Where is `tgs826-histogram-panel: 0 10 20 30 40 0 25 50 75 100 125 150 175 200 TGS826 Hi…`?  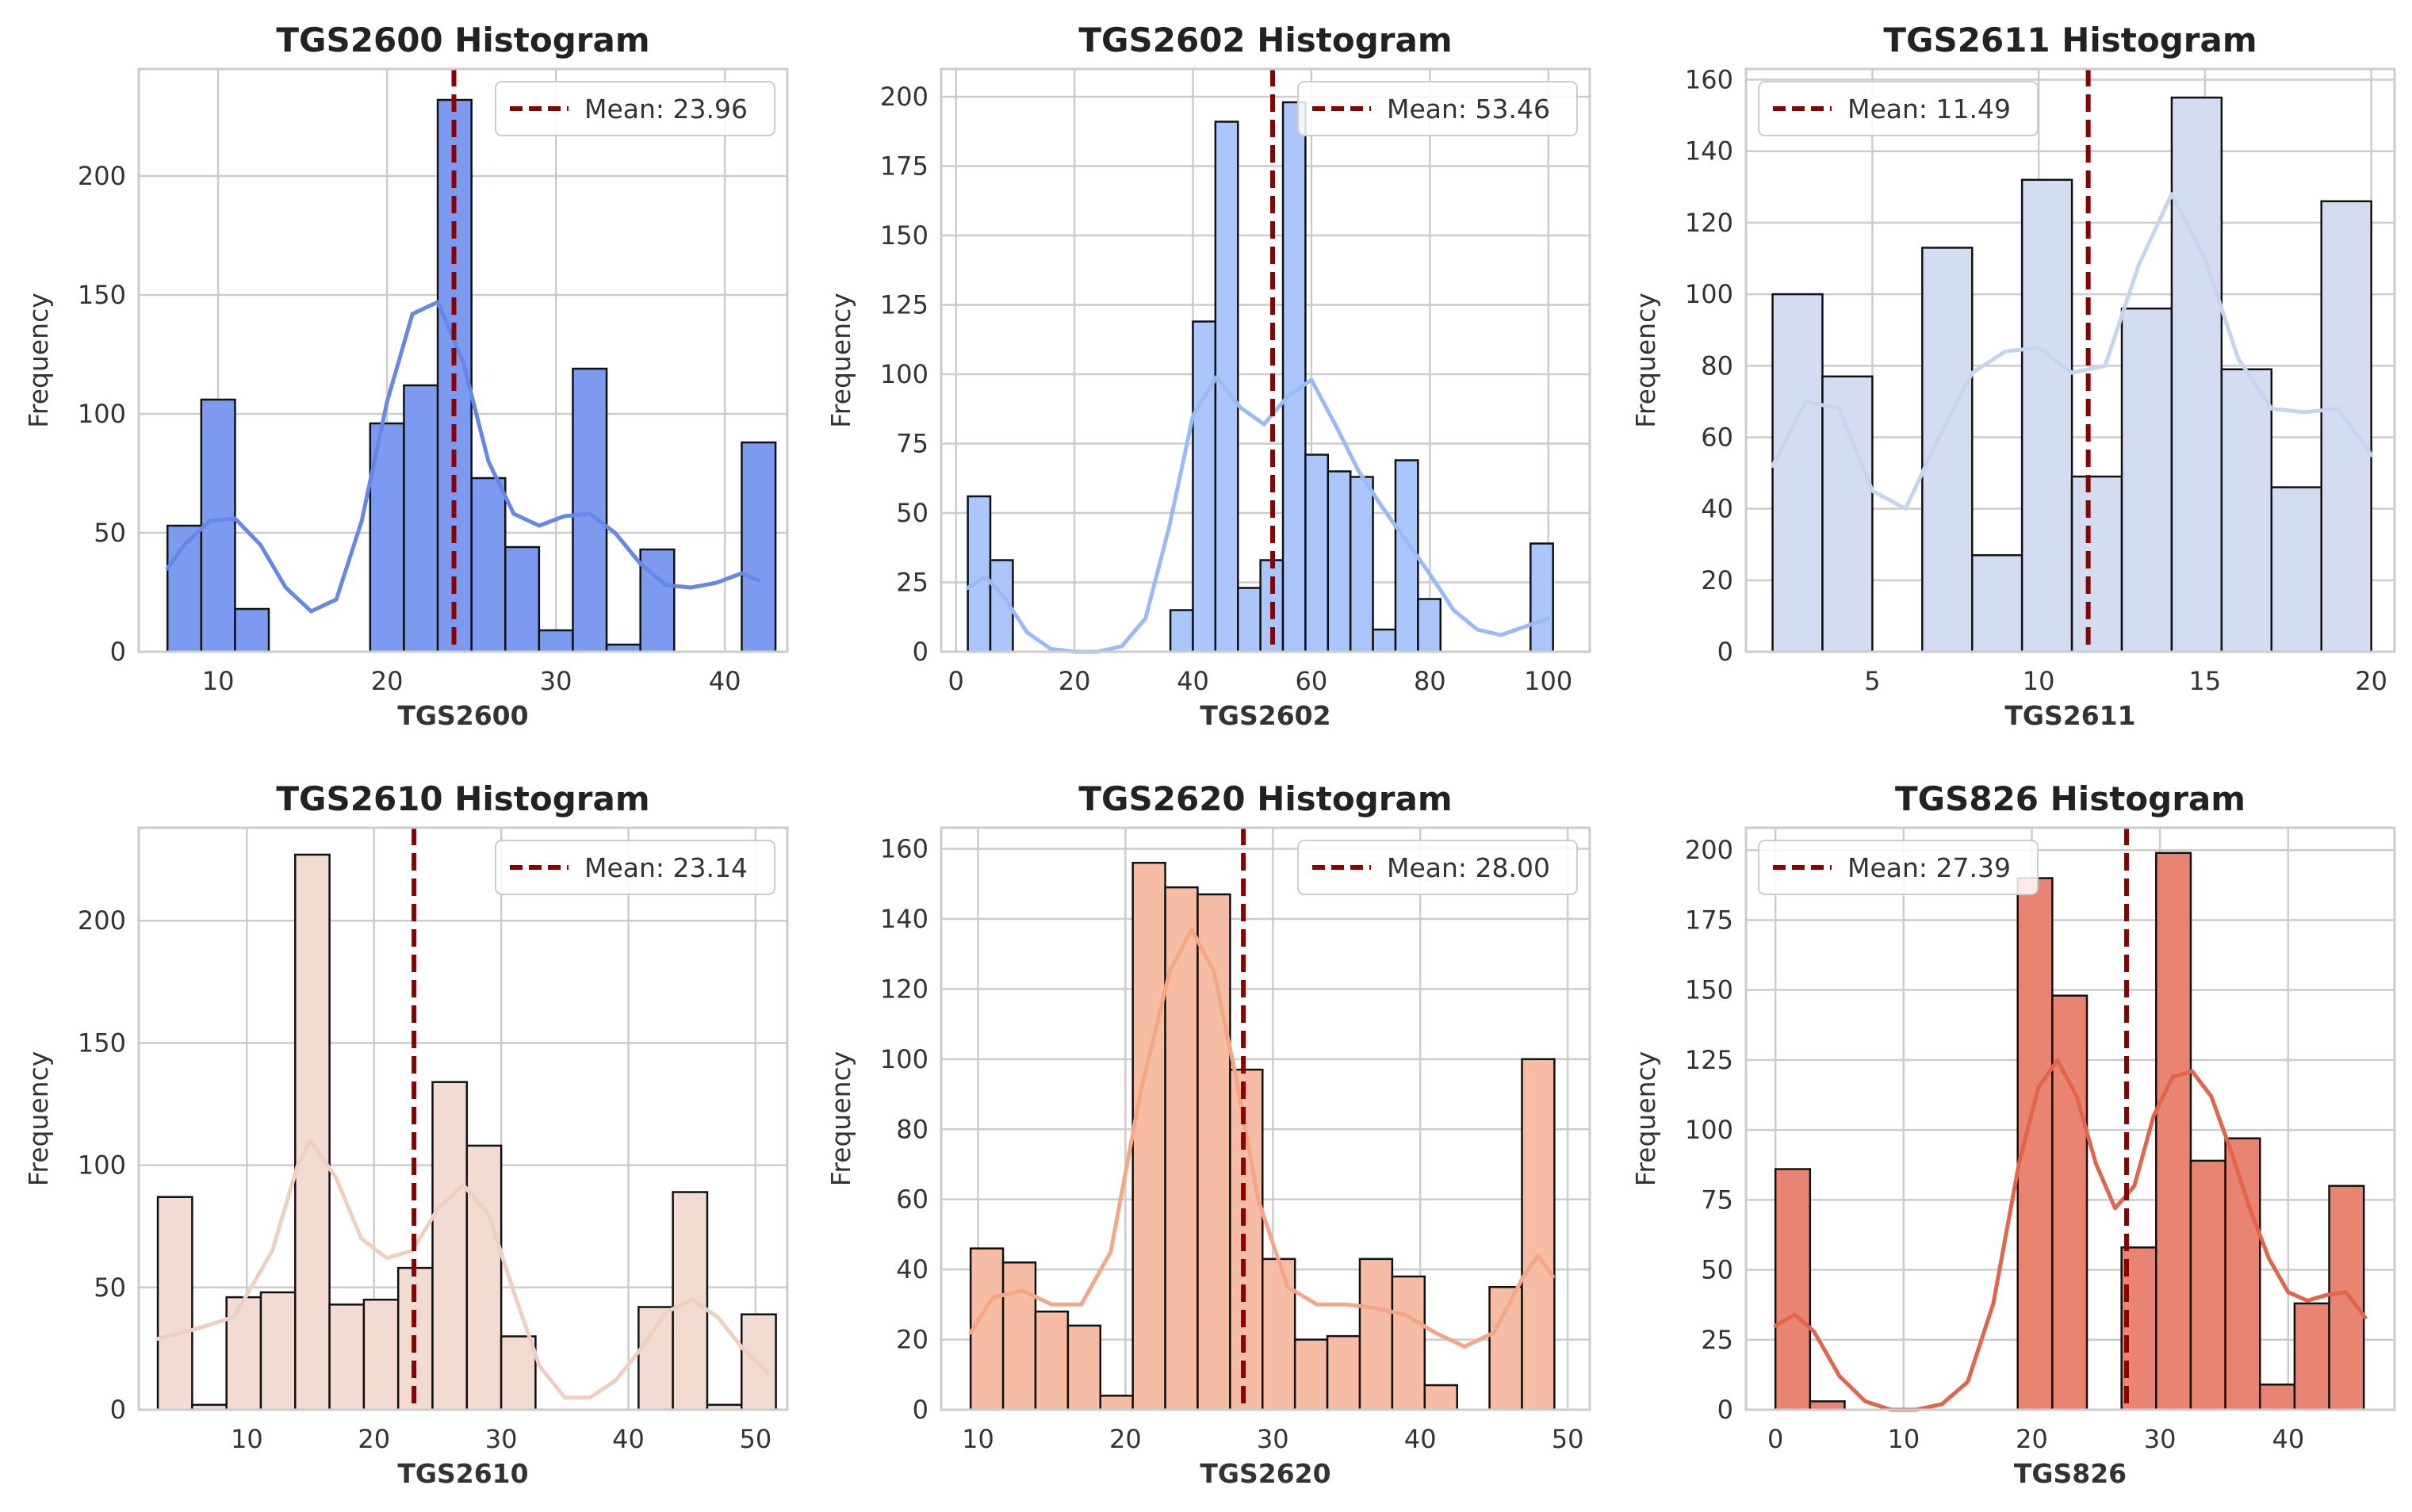 tgs826-histogram-panel: 0 10 20 30 40 0 25 50 75 100 125 150 175 200 TGS826 Hi… is located at coordinates (2013, 1134).